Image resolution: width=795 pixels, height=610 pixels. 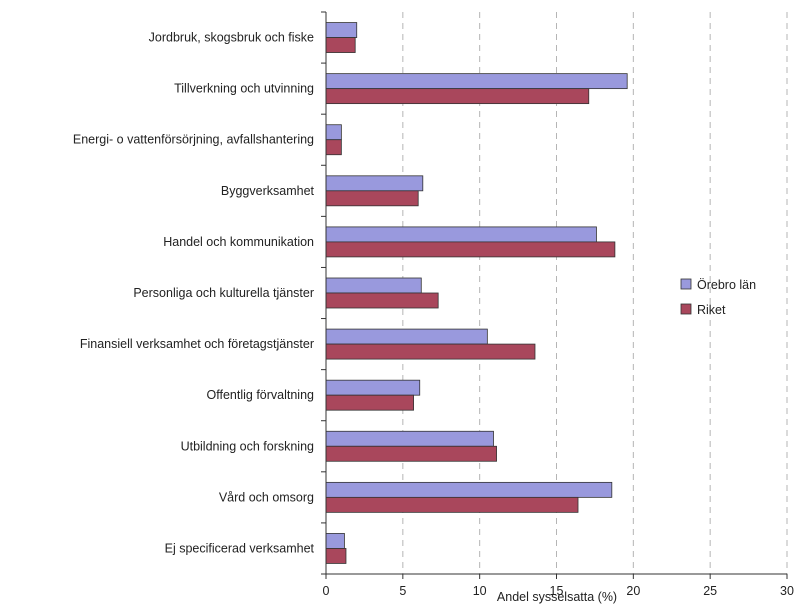 What do you see at coordinates (686, 309) in the screenshot?
I see `legend-swatch-riket` at bounding box center [686, 309].